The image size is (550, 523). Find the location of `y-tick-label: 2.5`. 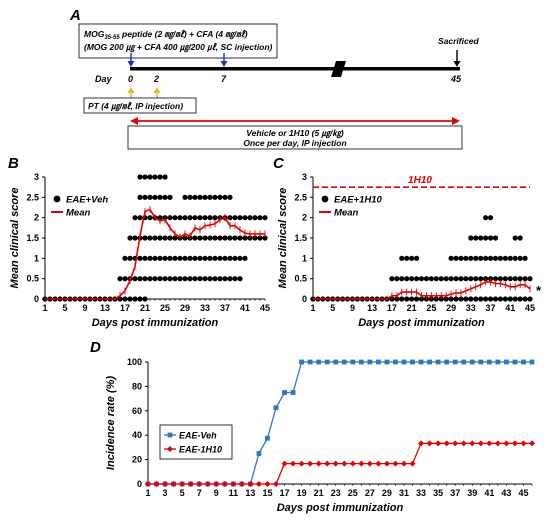

y-tick-label: 2.5 is located at coordinates (32, 197).